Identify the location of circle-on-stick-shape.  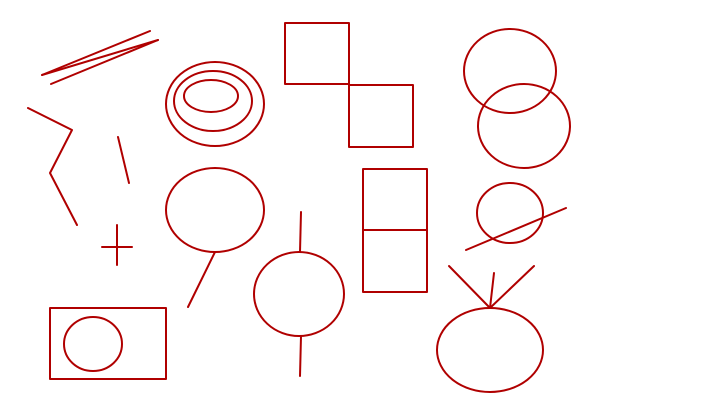
(299, 294).